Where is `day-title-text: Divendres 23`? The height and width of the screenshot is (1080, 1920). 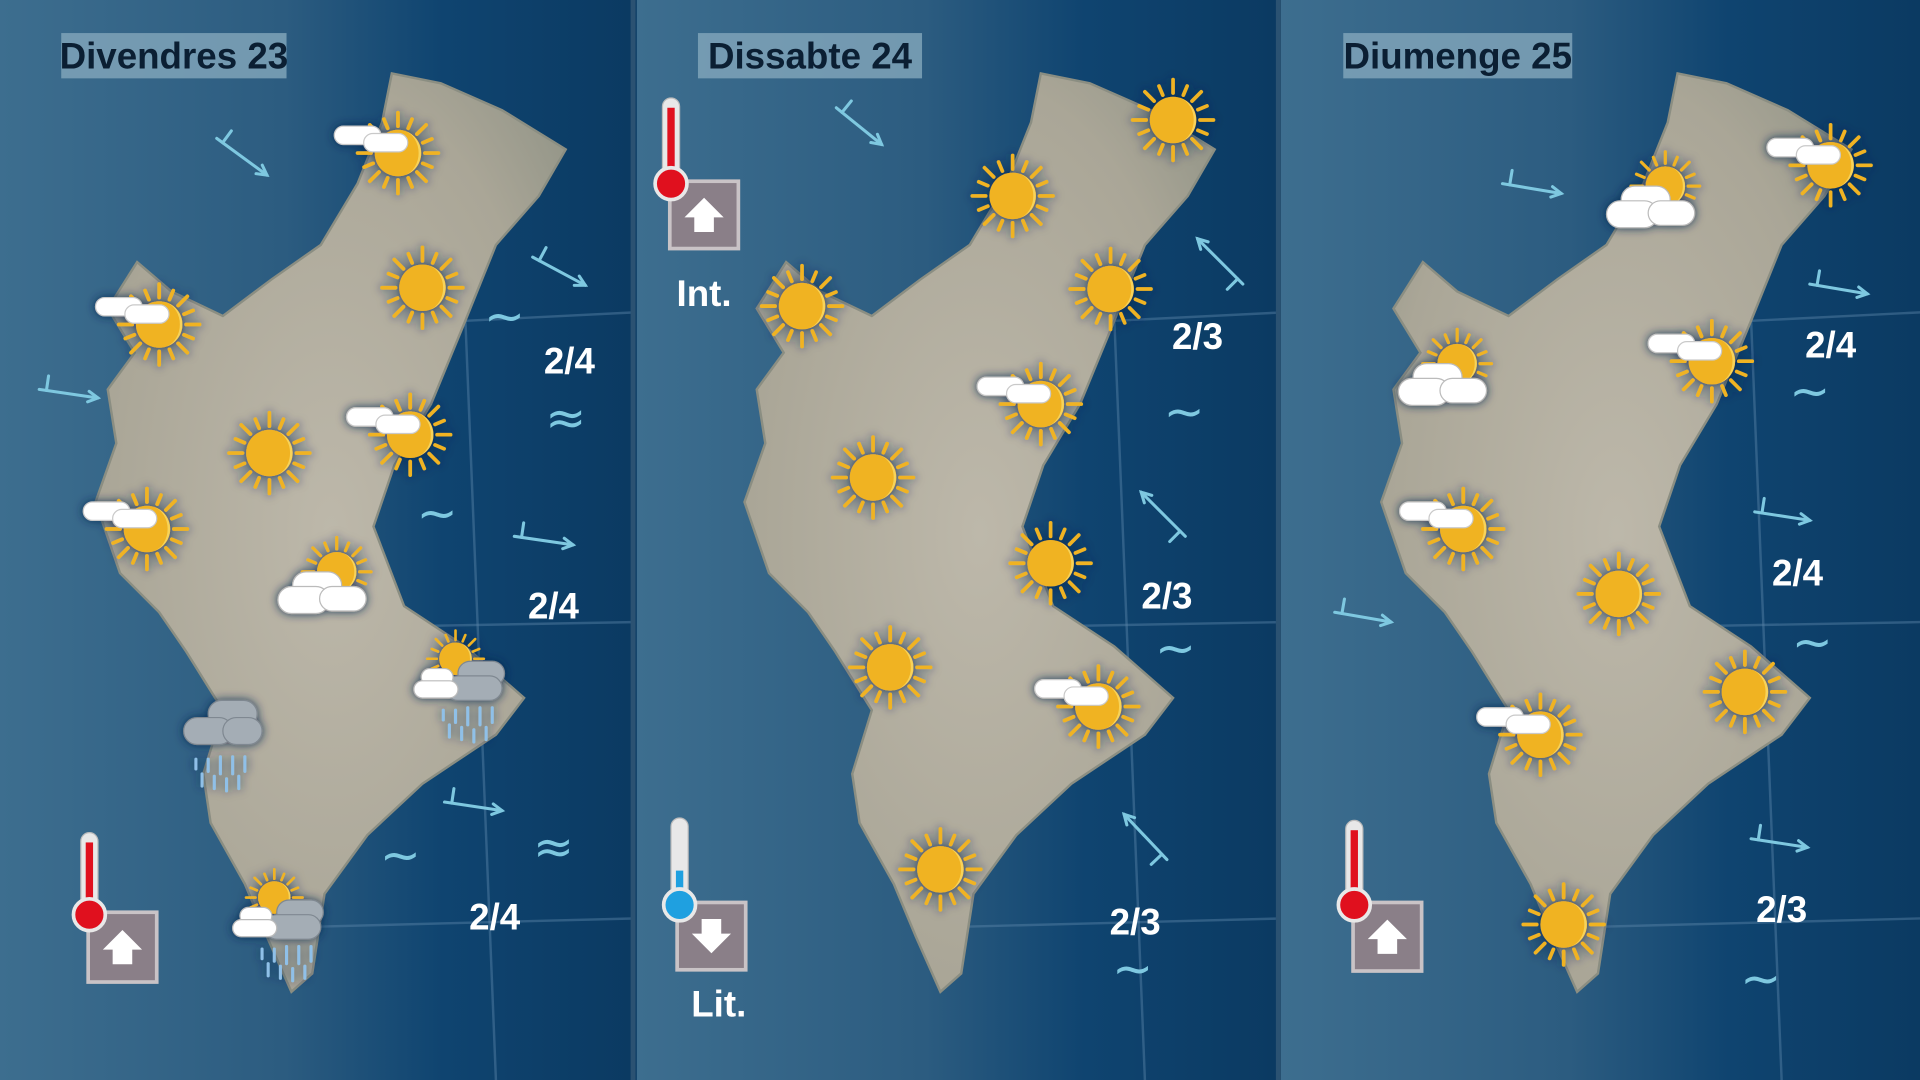 day-title-text: Divendres 23 is located at coordinates (174, 56).